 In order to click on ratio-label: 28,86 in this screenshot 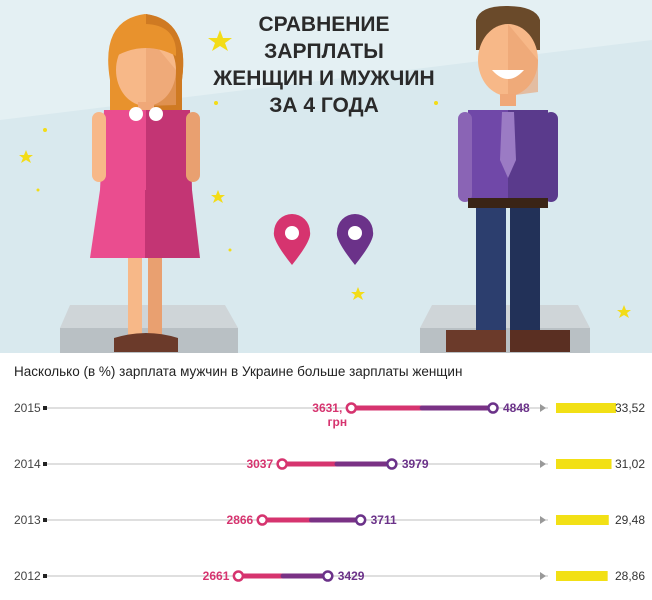, I will do `click(630, 576)`.